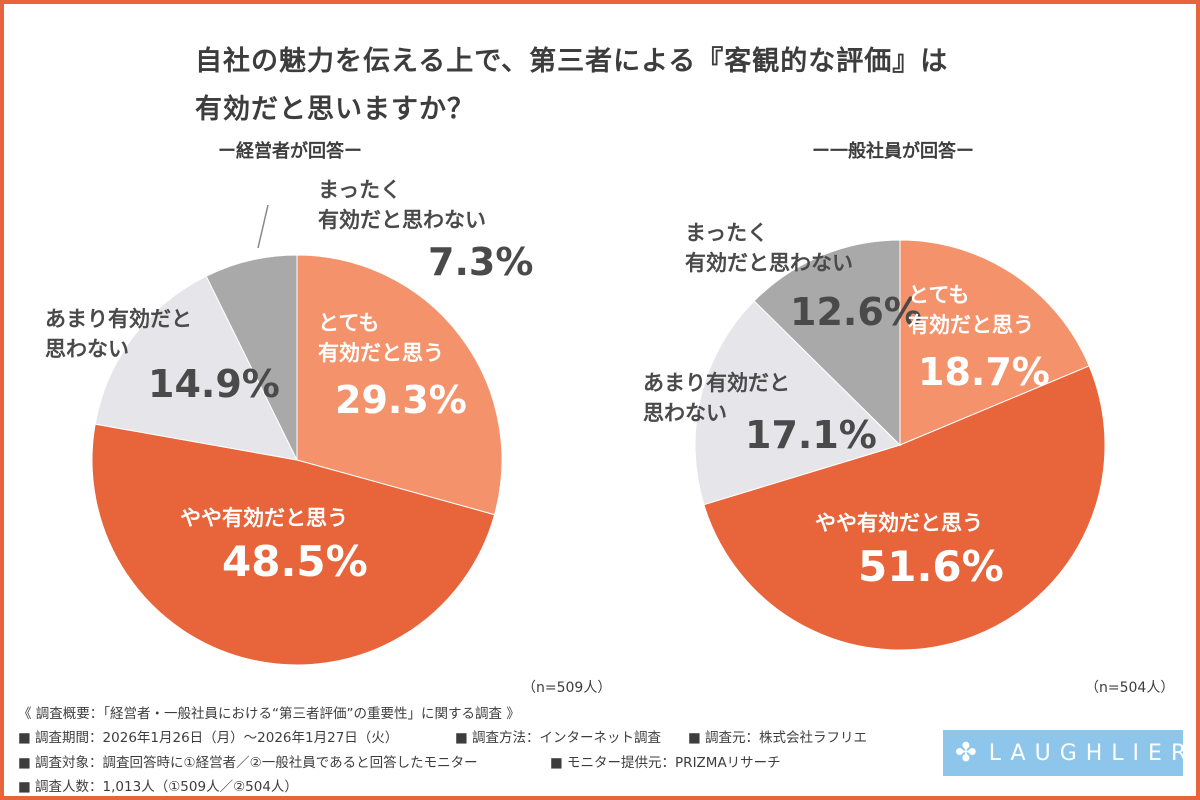  I want to click on footer-count: ■ 調査人数：1,013人（①509人／②504人）, so click(158, 787).